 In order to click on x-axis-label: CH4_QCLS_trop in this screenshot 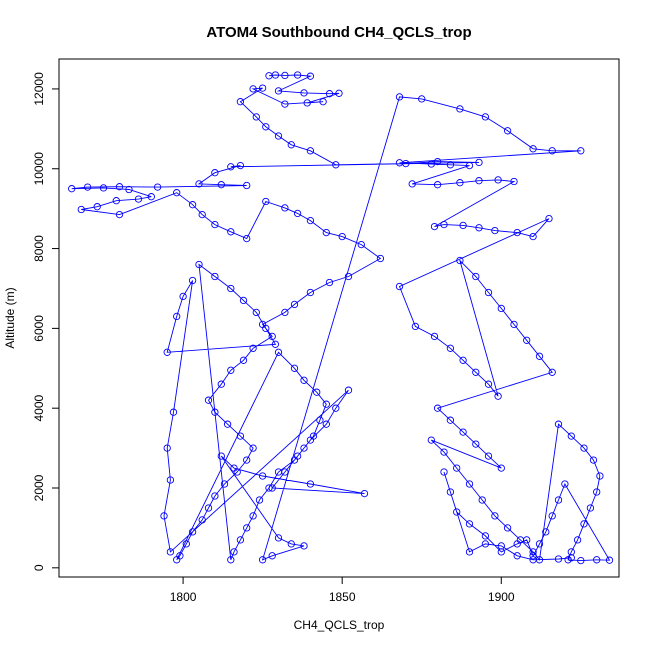, I will do `click(339, 625)`.